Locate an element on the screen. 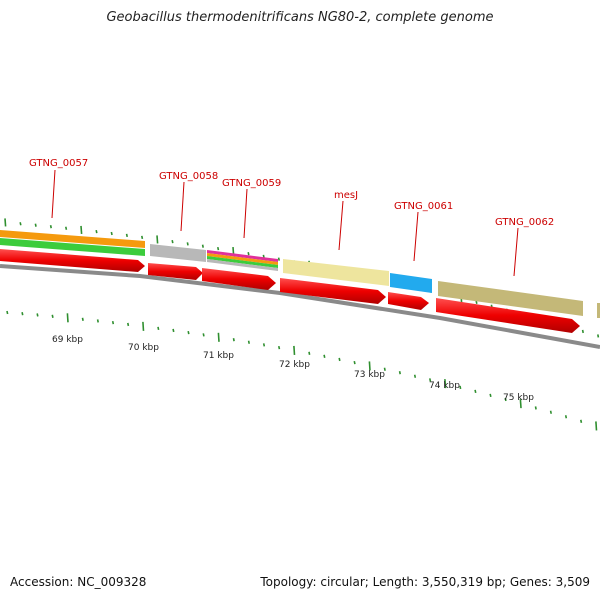  scale-label-74: 74 kbp is located at coordinates (444, 386).